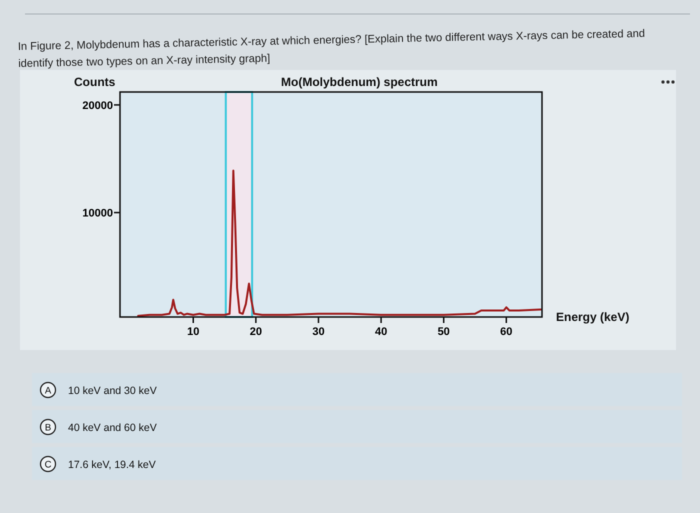 The width and height of the screenshot is (700, 513). What do you see at coordinates (48, 391) in the screenshot?
I see `text: A` at bounding box center [48, 391].